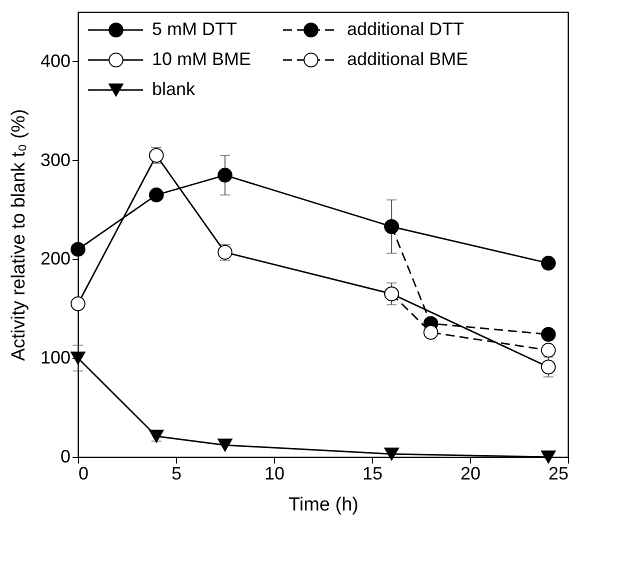 The height and width of the screenshot is (562, 634). What do you see at coordinates (372, 474) in the screenshot?
I see `x-tick-label: 15` at bounding box center [372, 474].